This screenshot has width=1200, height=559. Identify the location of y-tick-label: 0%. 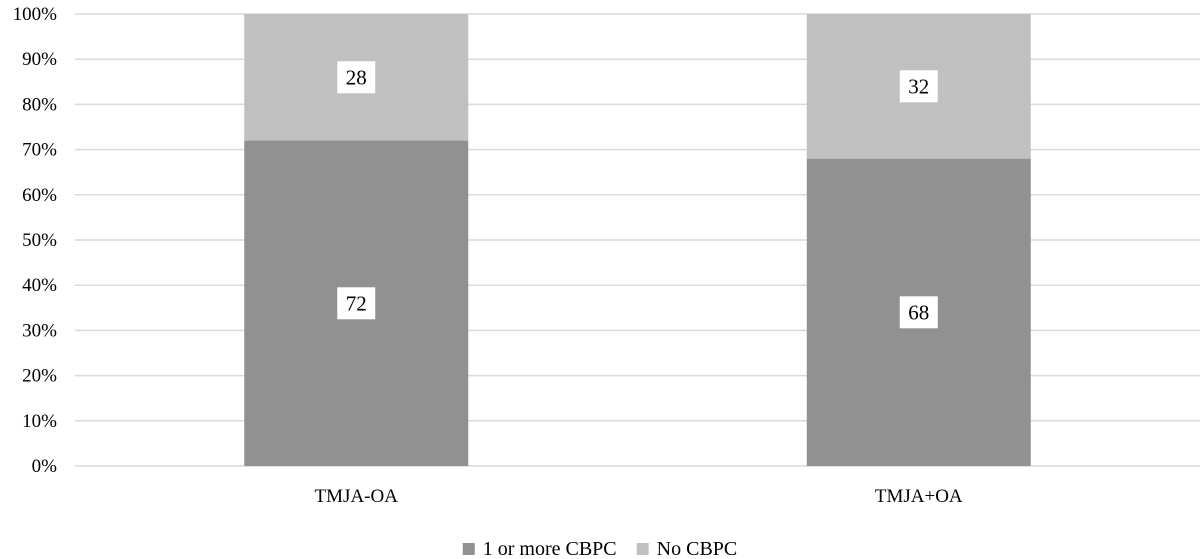
(45, 466).